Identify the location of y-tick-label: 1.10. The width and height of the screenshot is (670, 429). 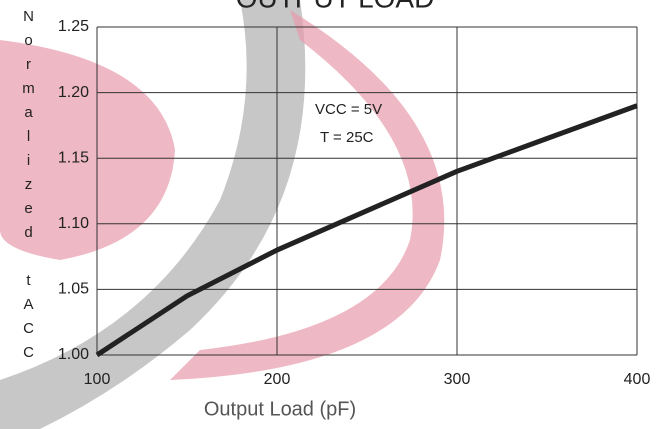
(73, 223).